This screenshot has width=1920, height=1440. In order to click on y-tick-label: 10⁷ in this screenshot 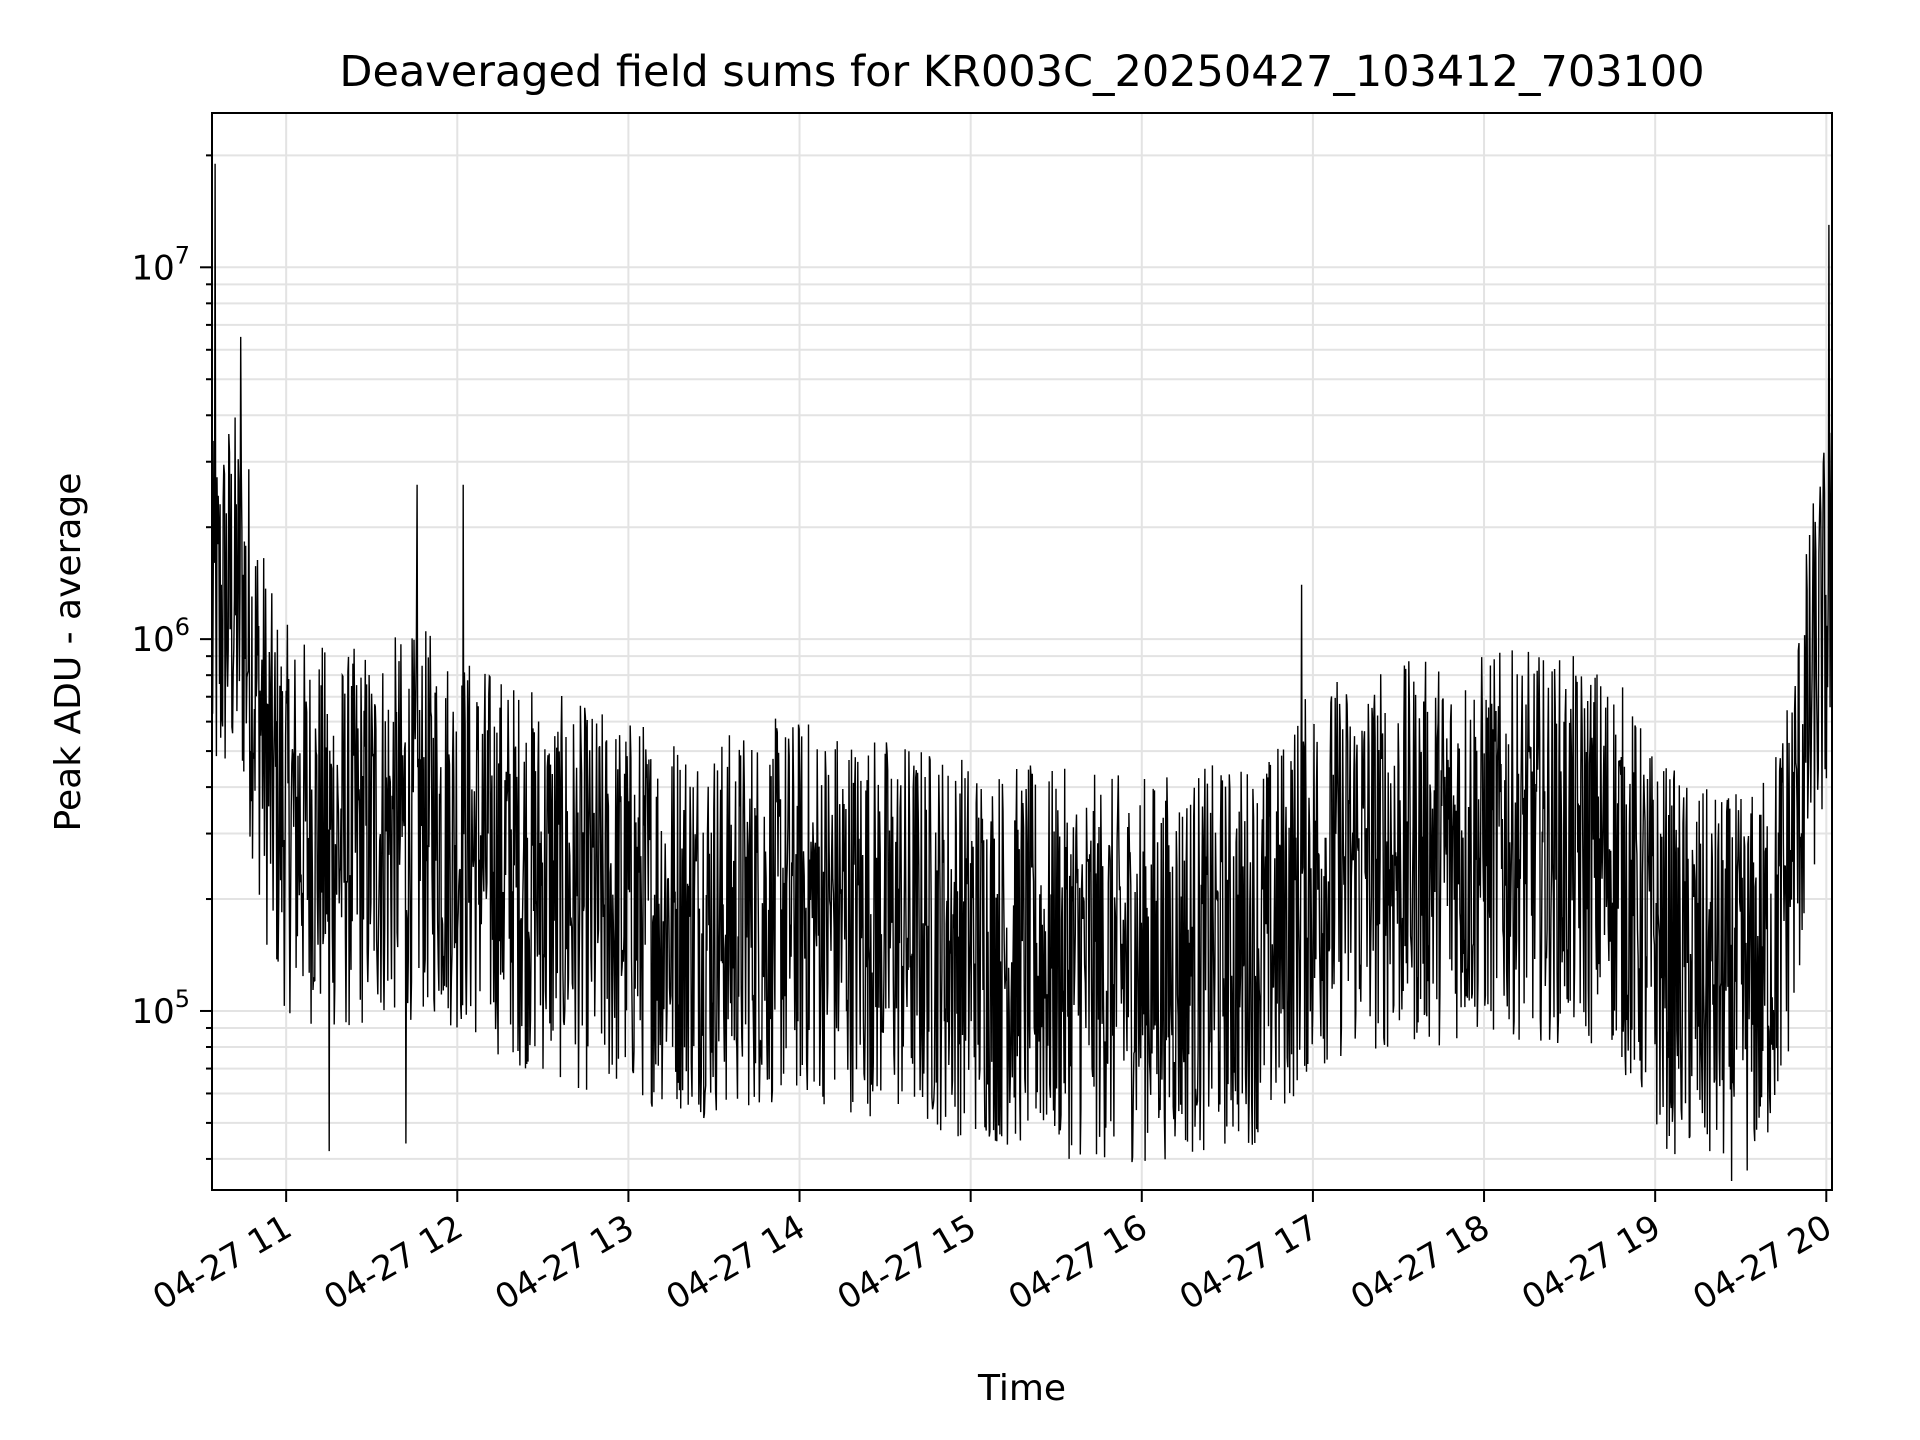, I will do `click(160, 264)`.